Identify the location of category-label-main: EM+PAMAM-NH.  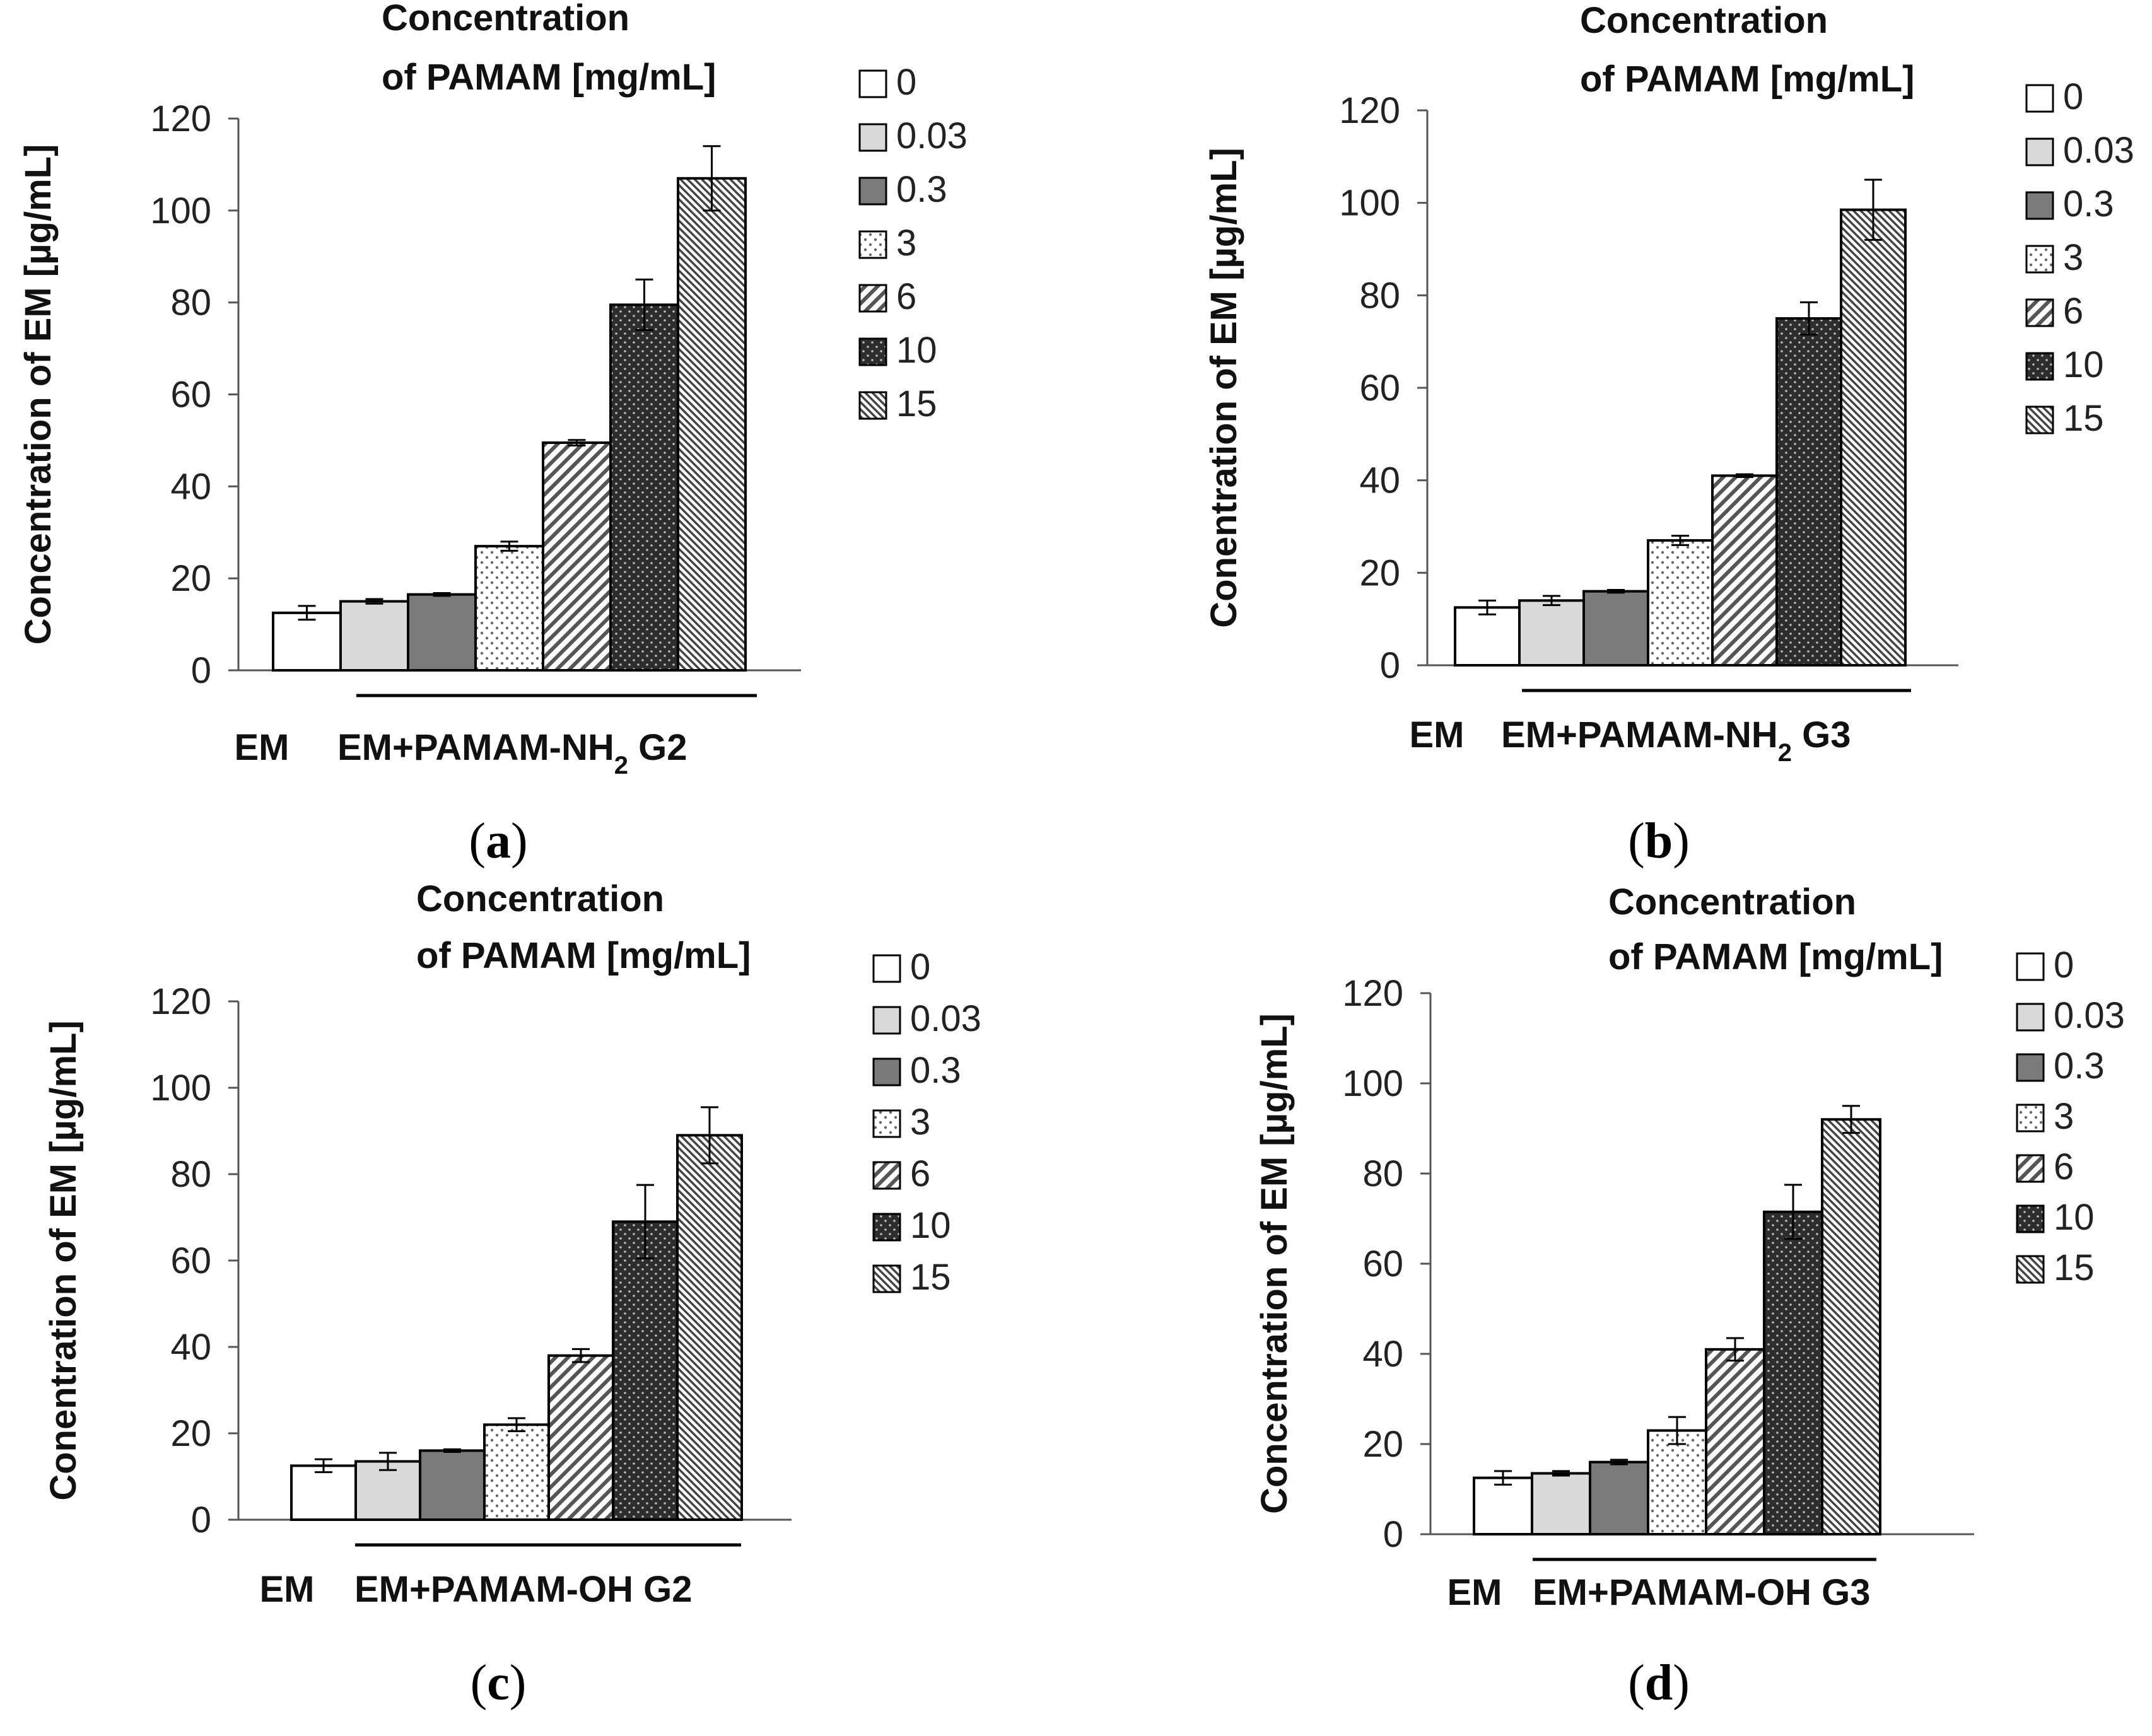
(475, 747).